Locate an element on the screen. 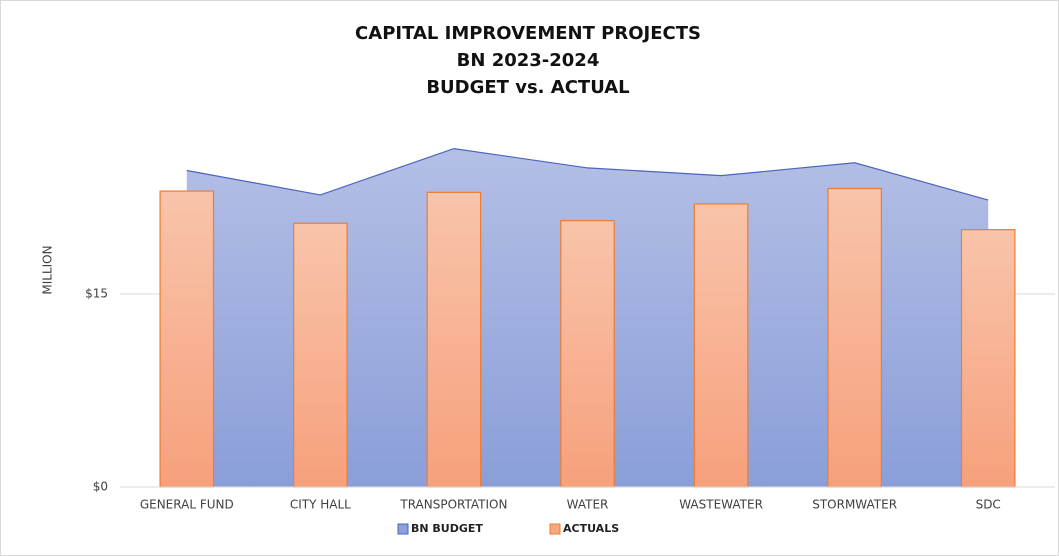 The width and height of the screenshot is (1059, 556). y-tick-label: $15 is located at coordinates (96, 294).